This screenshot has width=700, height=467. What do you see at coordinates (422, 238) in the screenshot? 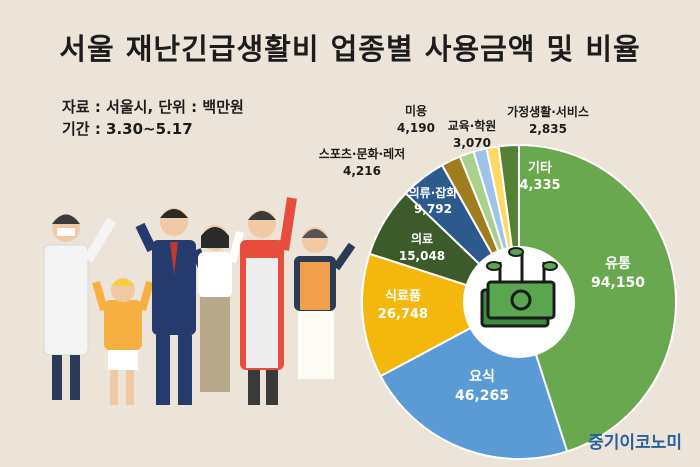
I see `slice-label-name-3: 의료` at bounding box center [422, 238].